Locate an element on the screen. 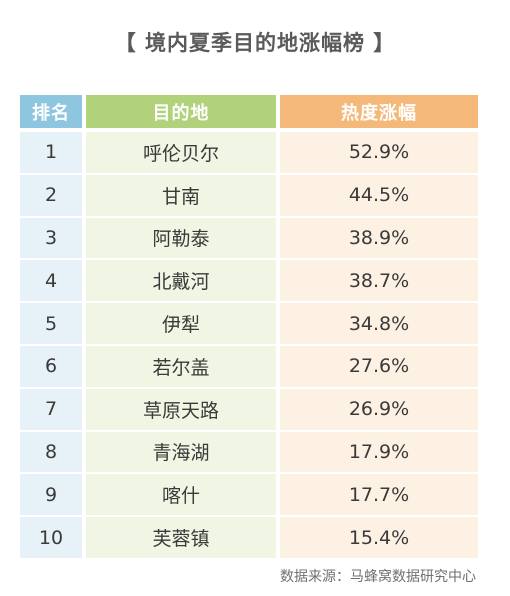 The image size is (510, 596). table-row: 8 青海湖 17.9% is located at coordinates (249, 452).